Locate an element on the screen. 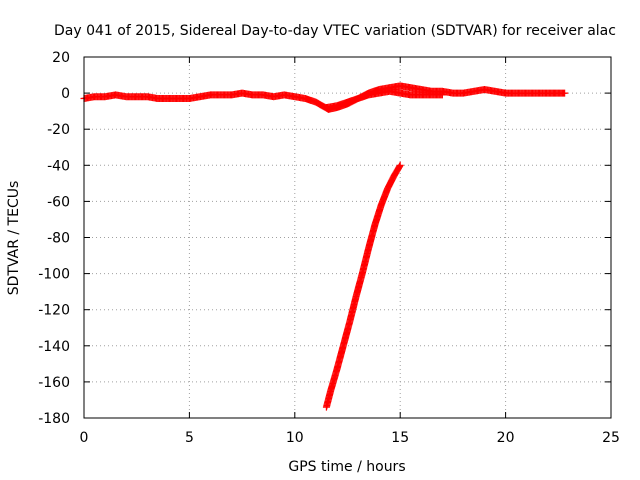 Image resolution: width=640 pixels, height=480 pixels. y-tick-label: -20 is located at coordinates (58, 130).